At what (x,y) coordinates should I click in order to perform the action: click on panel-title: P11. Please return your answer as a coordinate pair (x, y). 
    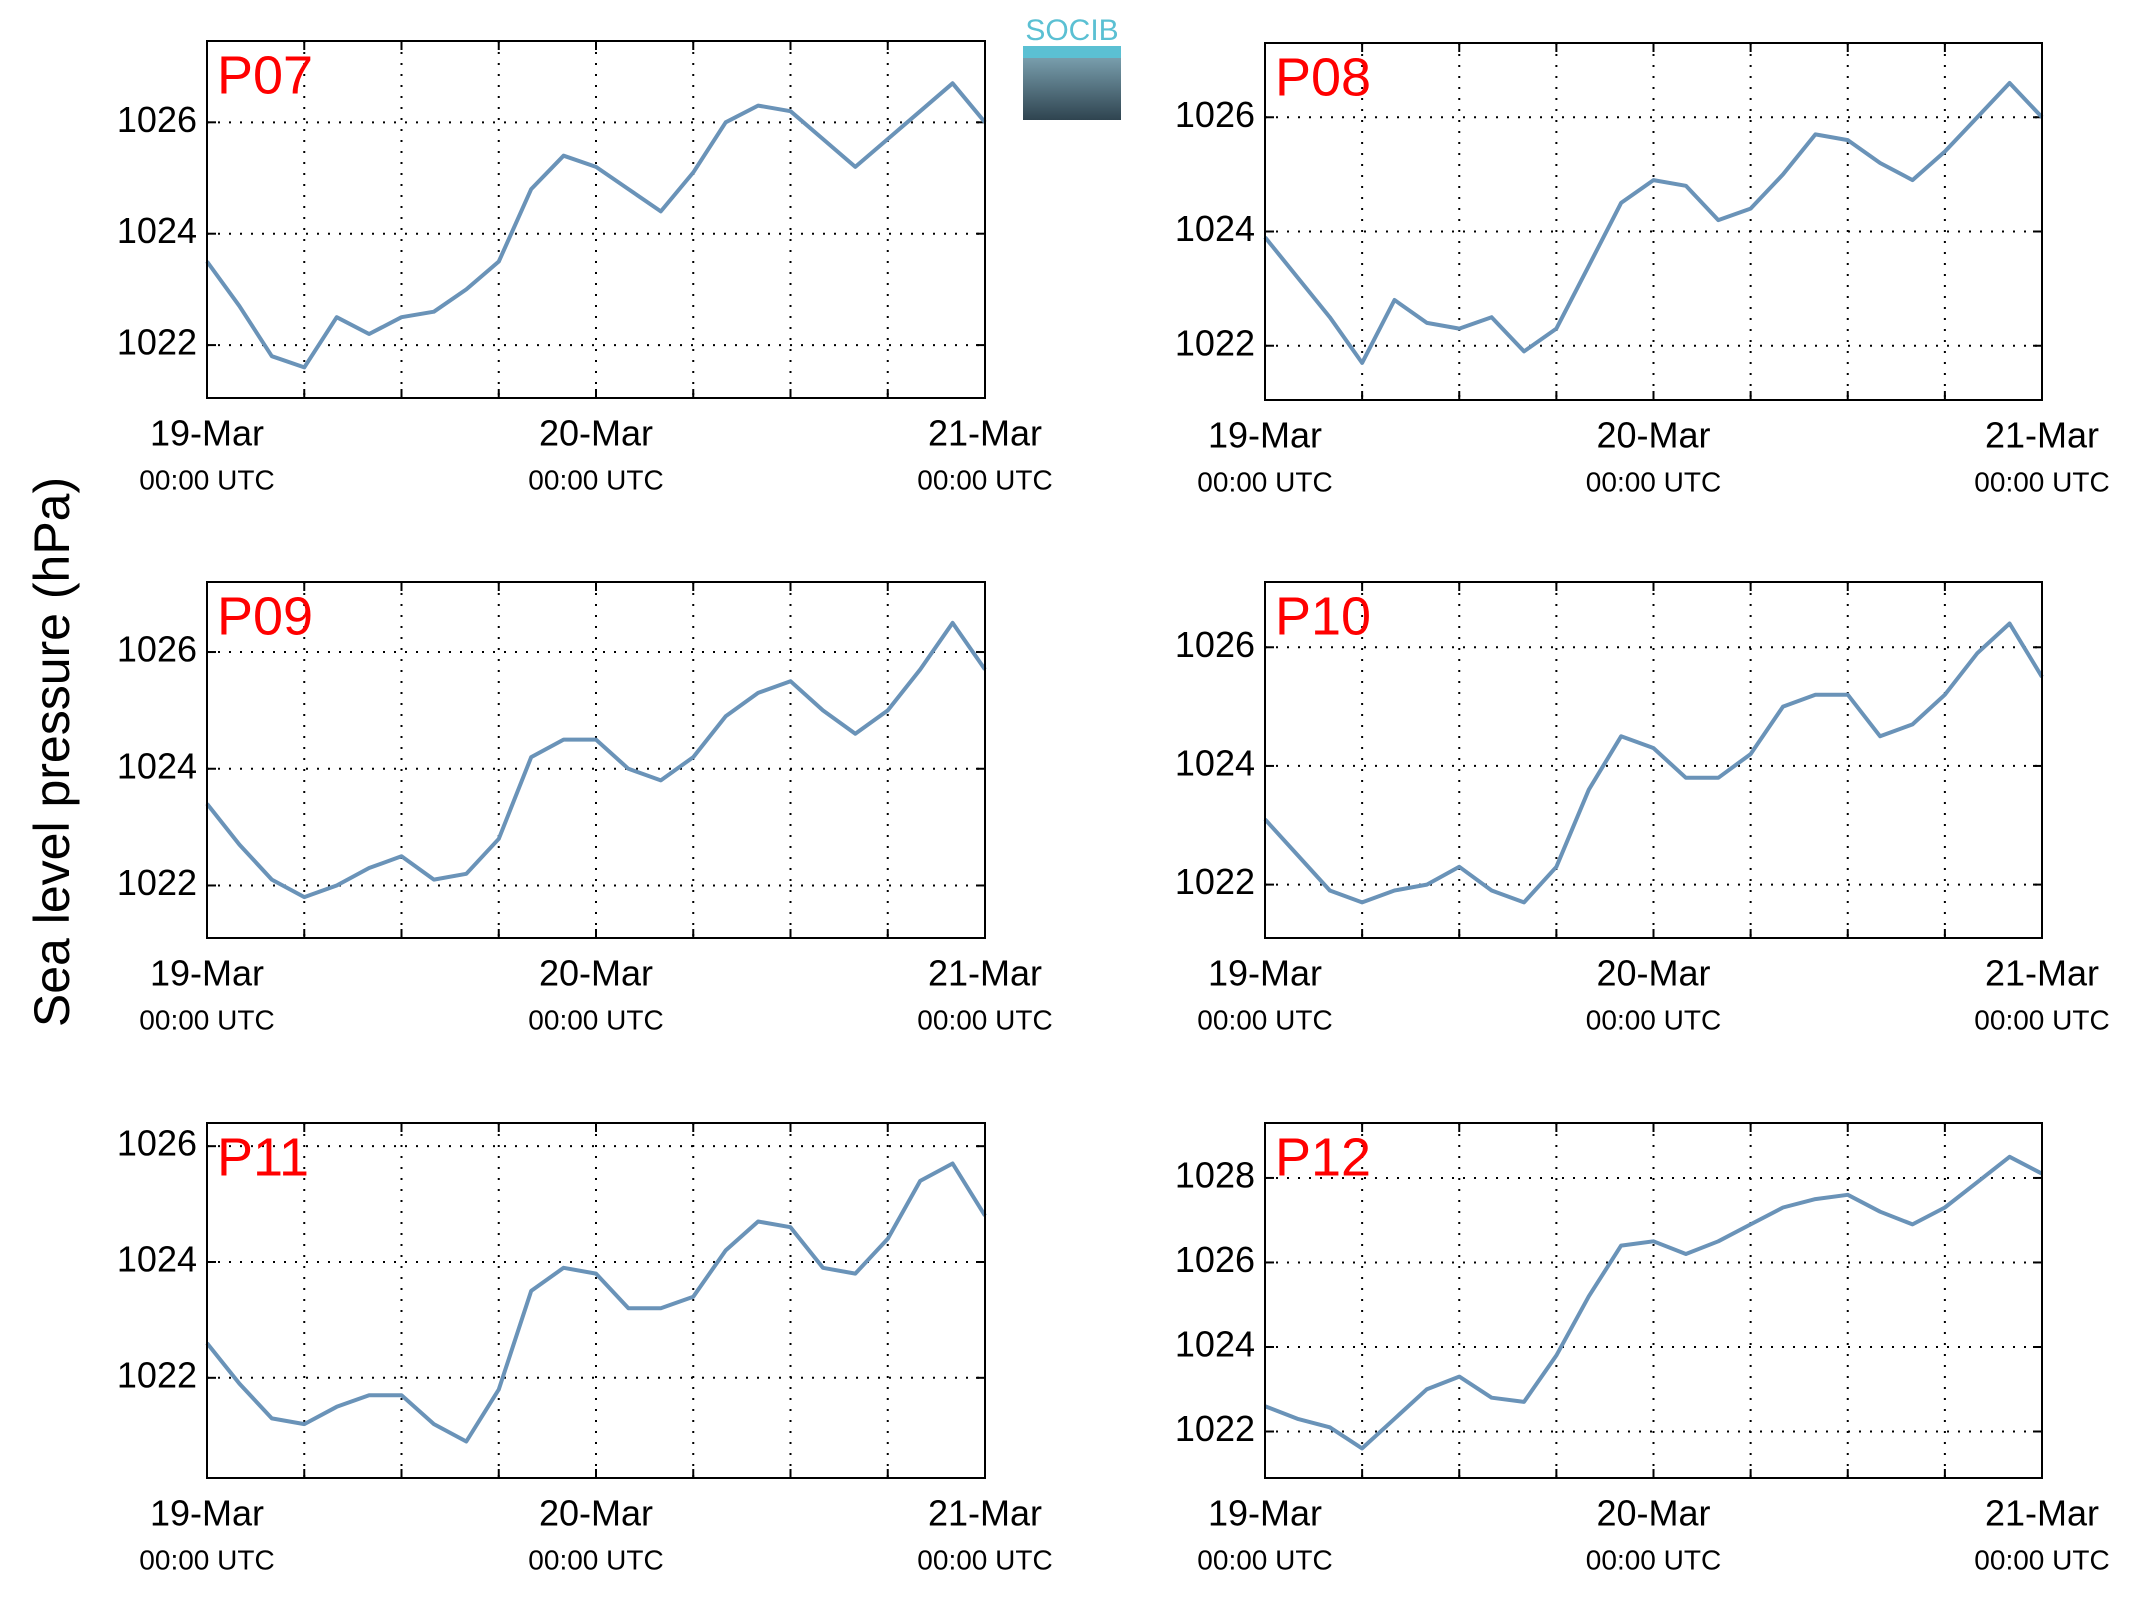
    Looking at the image, I should click on (263, 1157).